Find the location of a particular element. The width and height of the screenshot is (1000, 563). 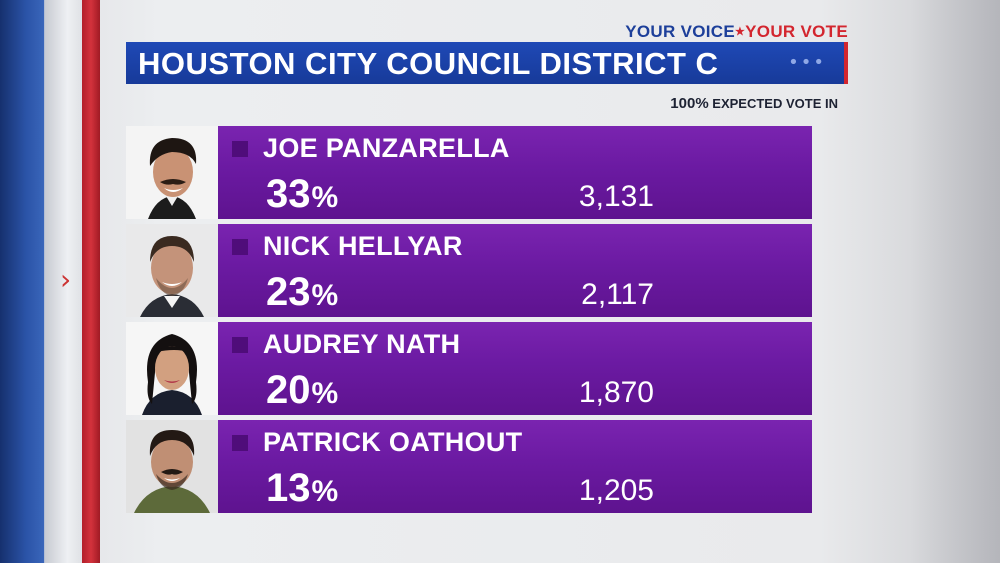

candidate-percent: 33% is located at coordinates (302, 194).